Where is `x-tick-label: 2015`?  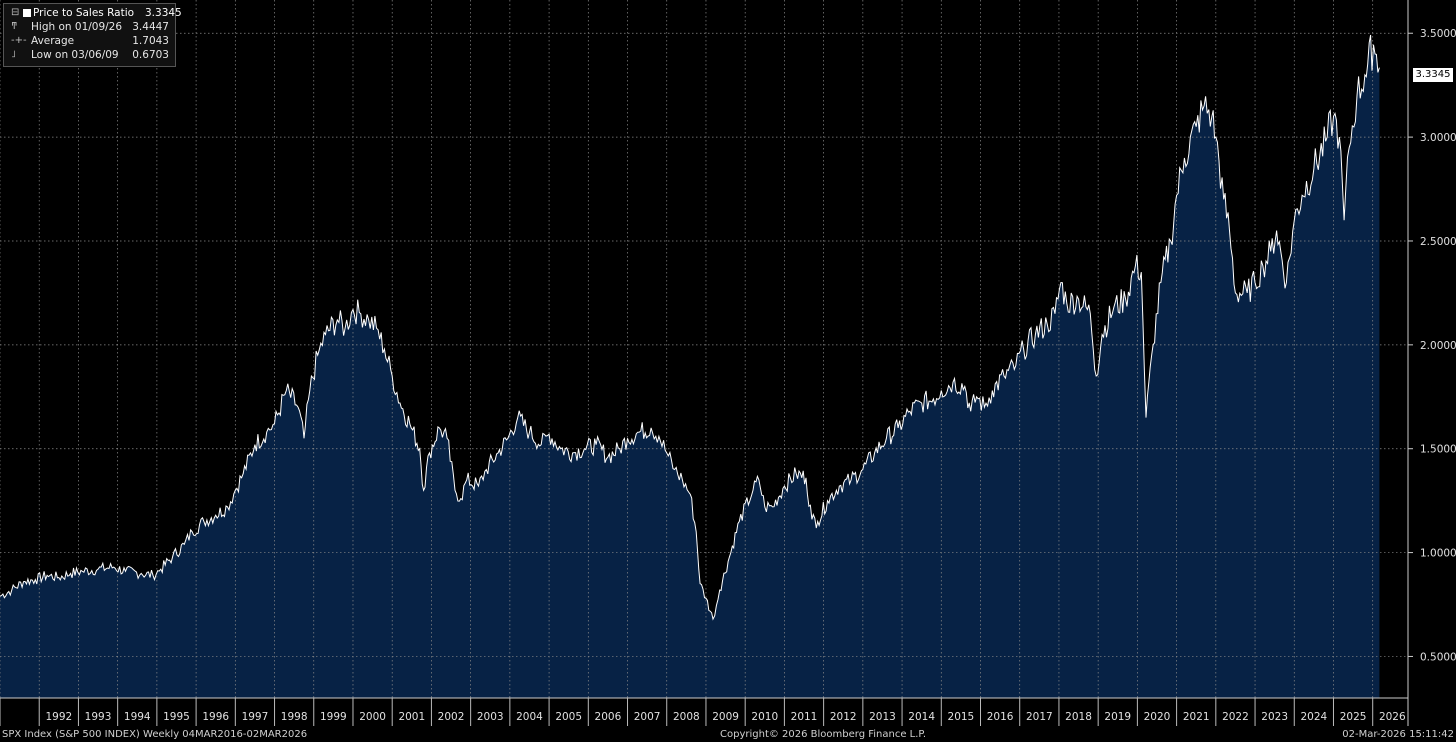 x-tick-label: 2015 is located at coordinates (961, 717).